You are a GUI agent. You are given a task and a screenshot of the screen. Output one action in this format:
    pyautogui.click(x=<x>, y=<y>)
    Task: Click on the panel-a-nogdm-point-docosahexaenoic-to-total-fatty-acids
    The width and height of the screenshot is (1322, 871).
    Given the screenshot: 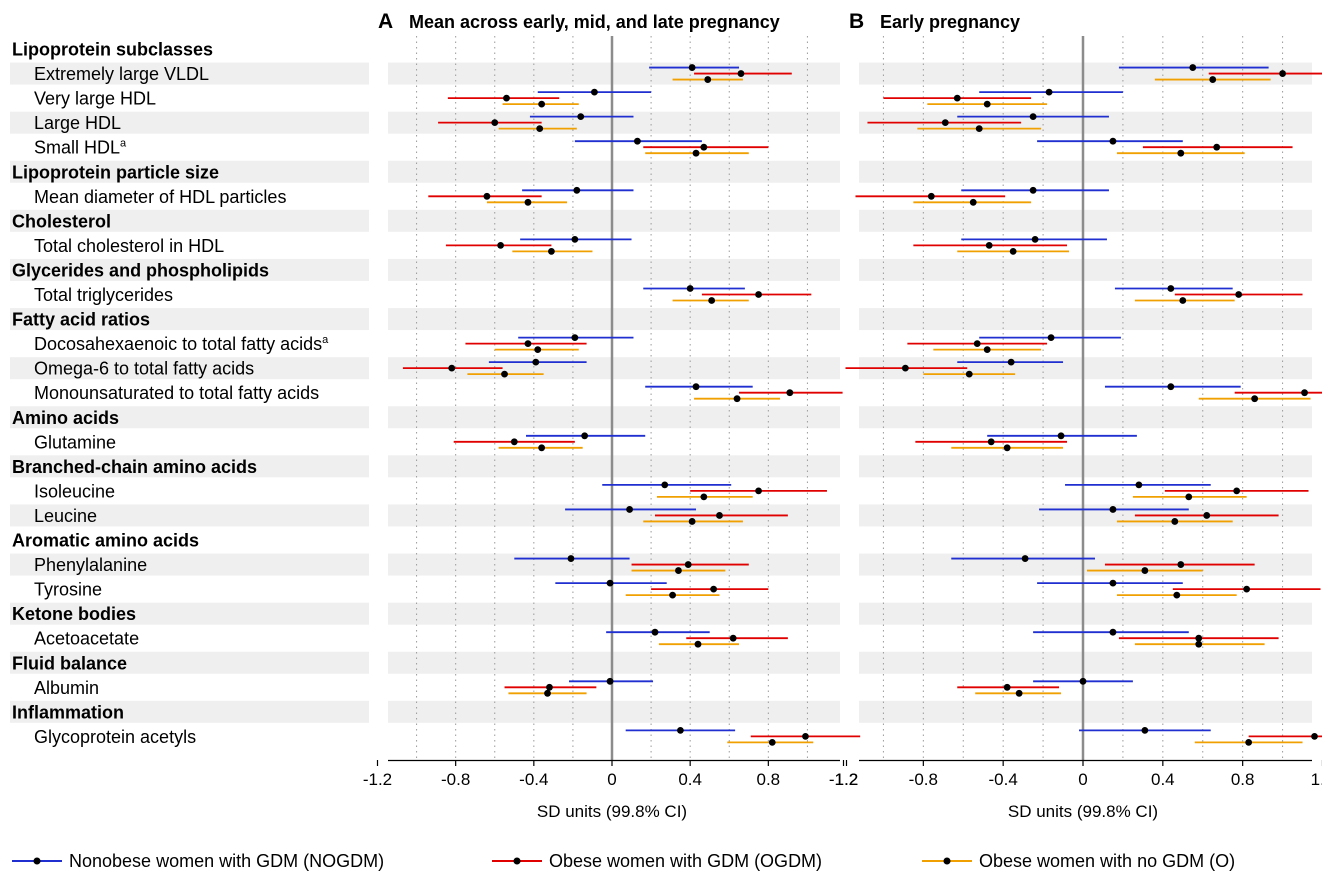 What is the action you would take?
    pyautogui.click(x=575, y=337)
    